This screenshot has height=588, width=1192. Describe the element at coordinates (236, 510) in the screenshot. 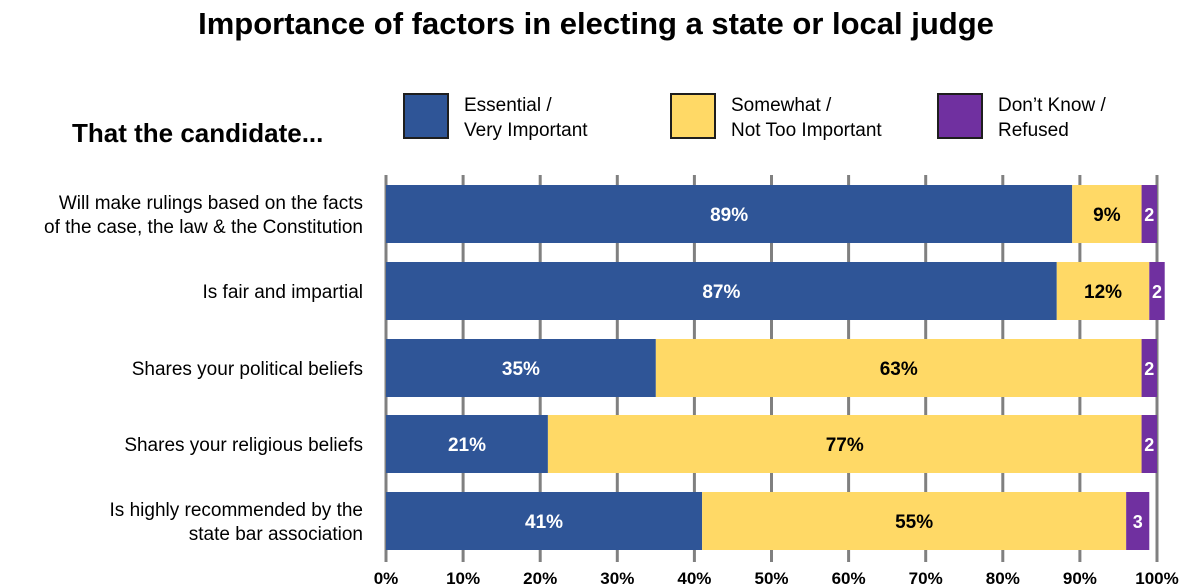

I see `category-label: Is highly recommended by the` at that location.